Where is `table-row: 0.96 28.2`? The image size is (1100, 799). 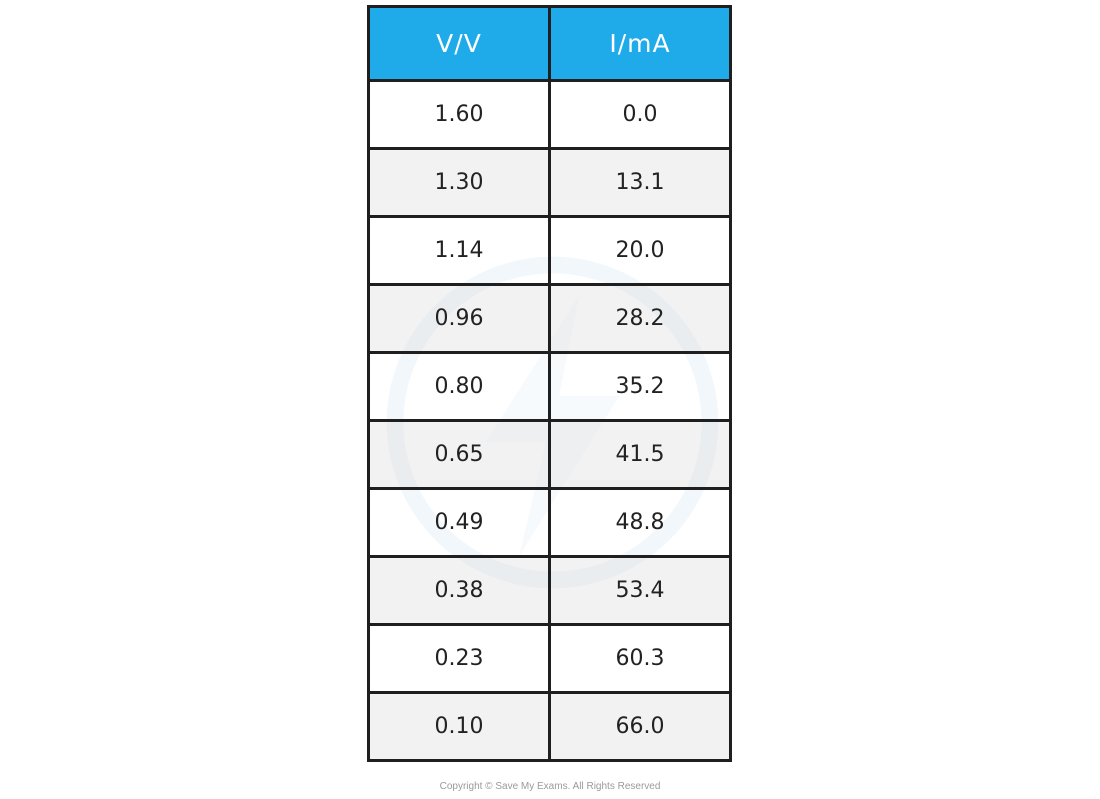
table-row: 0.96 28.2 is located at coordinates (549, 318).